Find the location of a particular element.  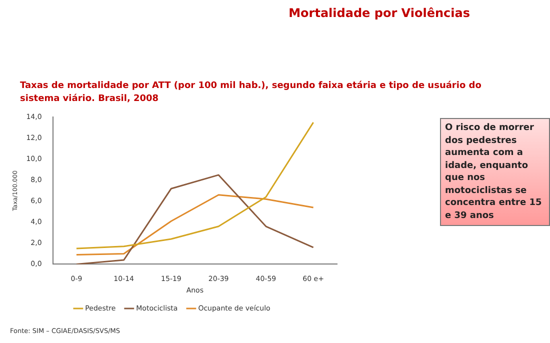

text: Mortalidade por Violências is located at coordinates (379, 13).